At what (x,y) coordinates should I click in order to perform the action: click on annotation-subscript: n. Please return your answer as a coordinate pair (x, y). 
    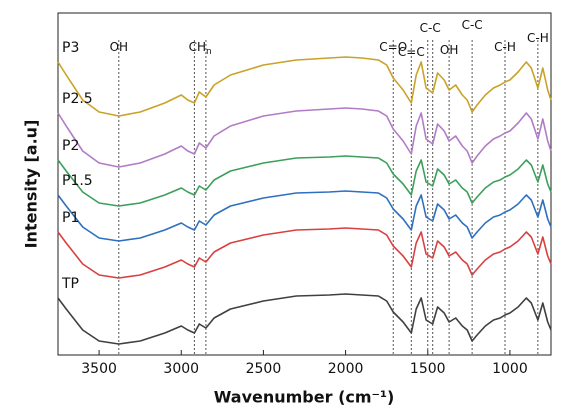
    Looking at the image, I should click on (209, 52).